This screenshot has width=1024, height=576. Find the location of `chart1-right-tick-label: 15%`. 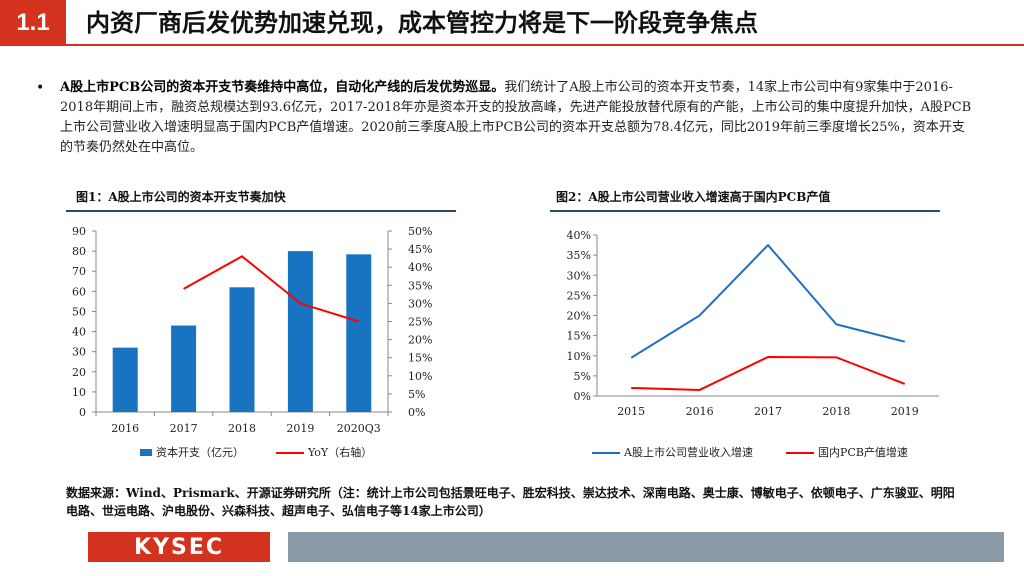

chart1-right-tick-label: 15% is located at coordinates (420, 358).